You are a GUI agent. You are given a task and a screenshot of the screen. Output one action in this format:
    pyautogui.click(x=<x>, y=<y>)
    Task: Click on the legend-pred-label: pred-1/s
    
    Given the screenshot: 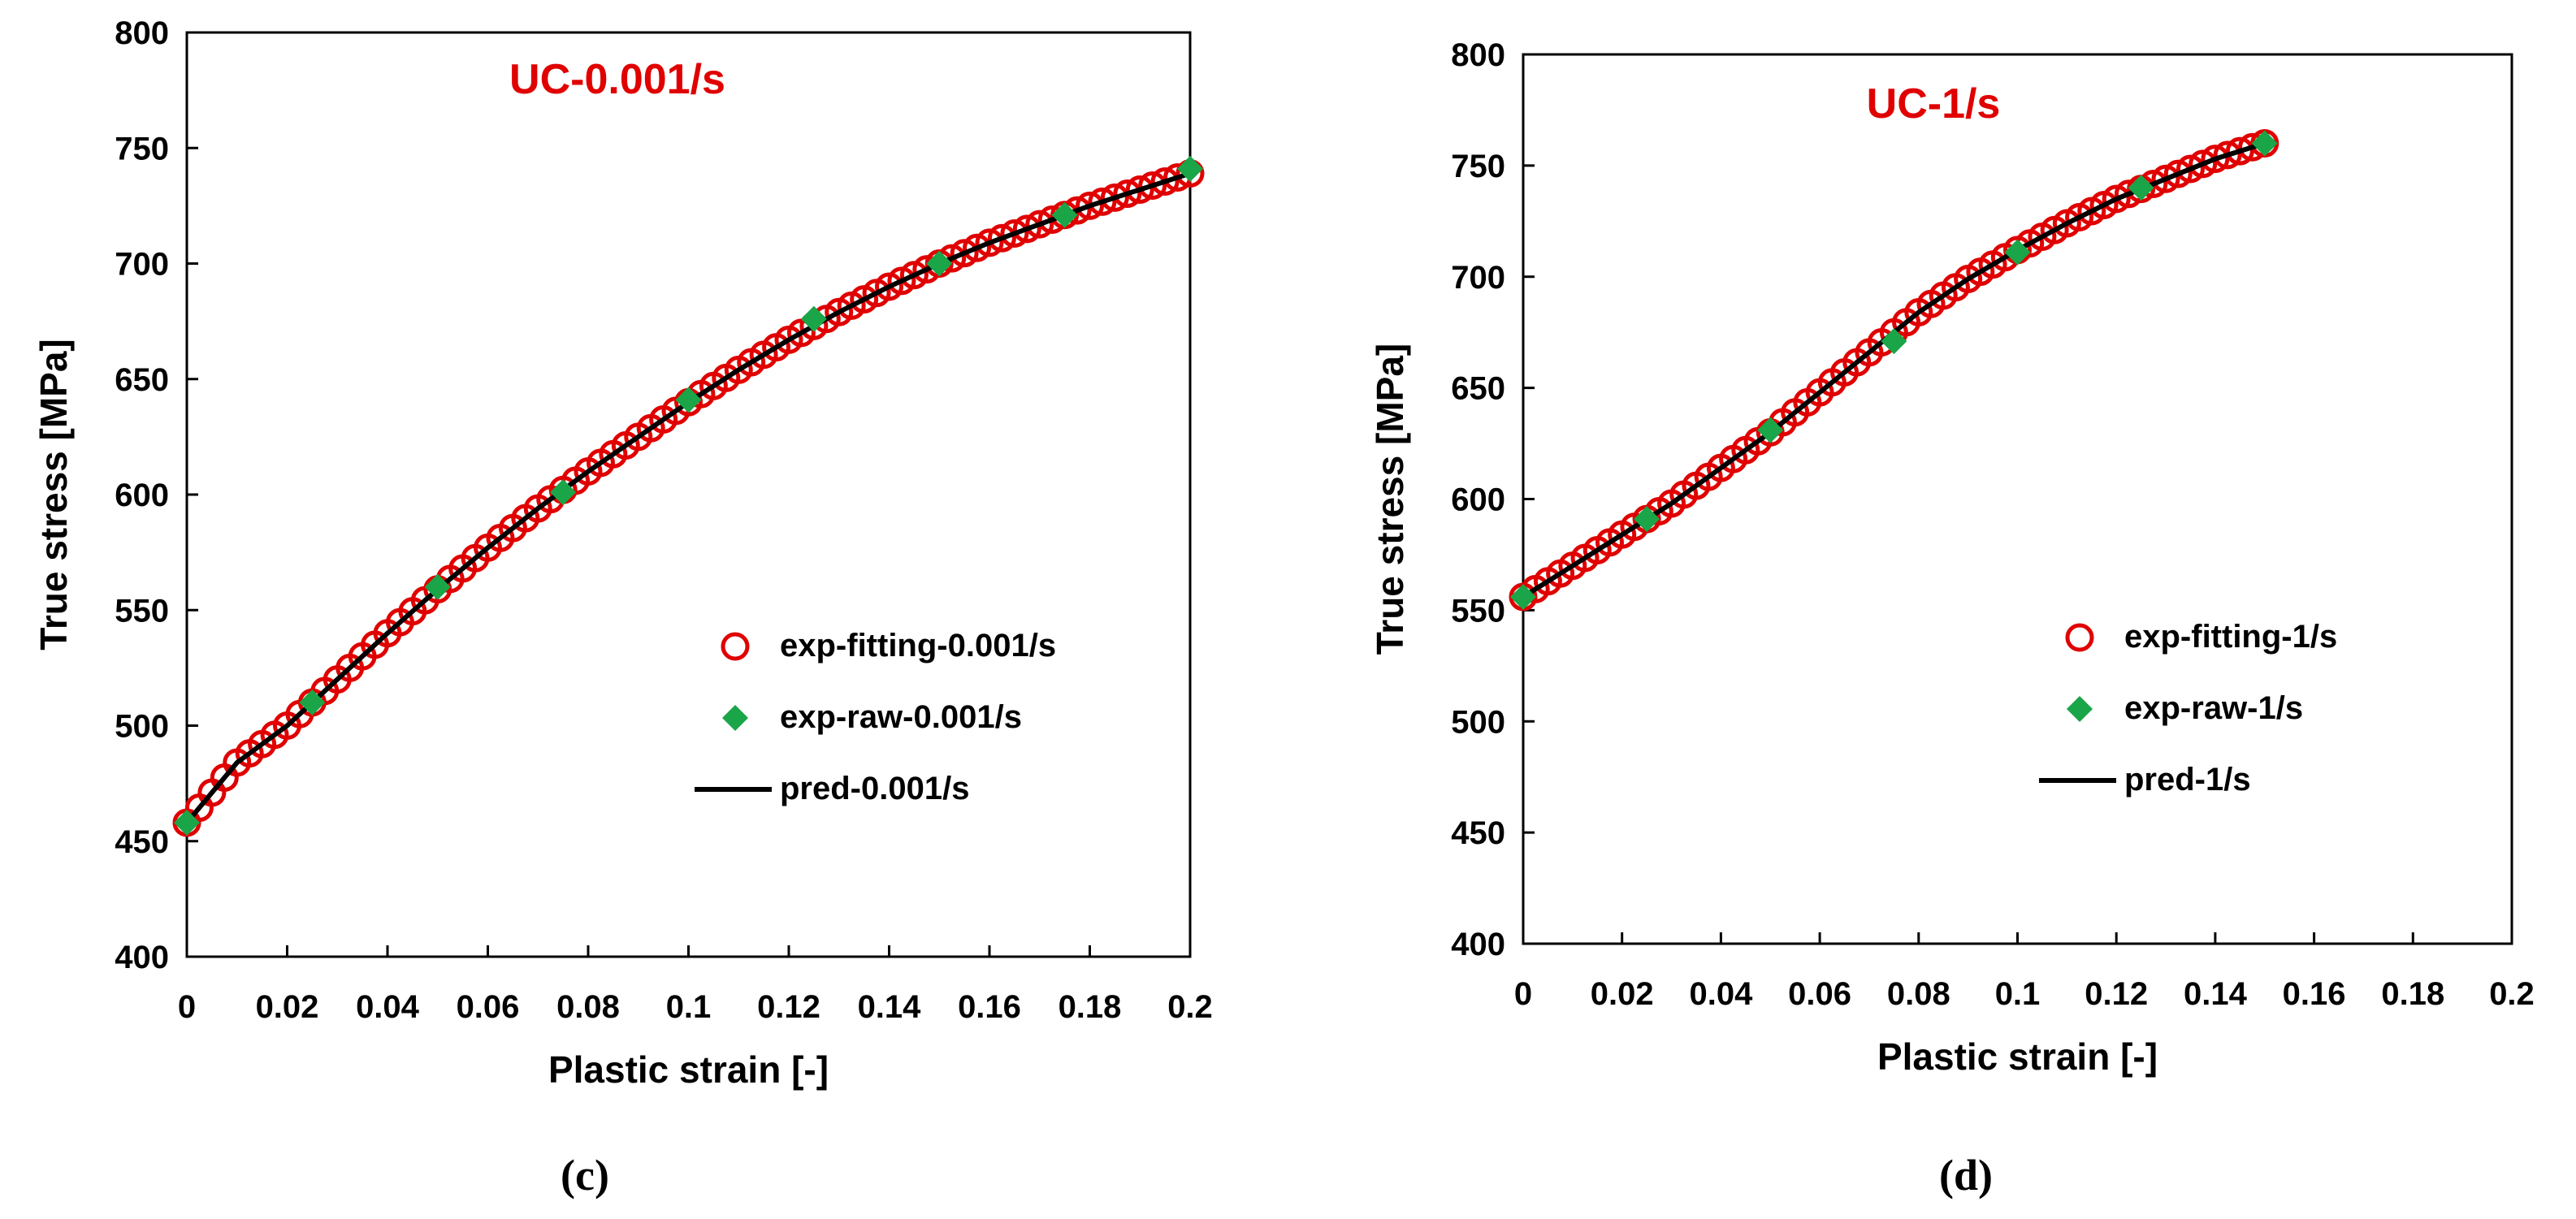 What is the action you would take?
    pyautogui.click(x=2187, y=780)
    